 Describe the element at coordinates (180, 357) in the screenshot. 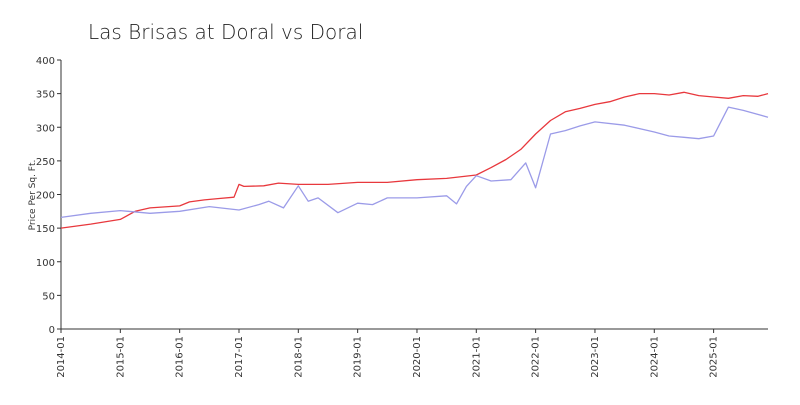

I see `x-tick-label: 2016-01` at that location.